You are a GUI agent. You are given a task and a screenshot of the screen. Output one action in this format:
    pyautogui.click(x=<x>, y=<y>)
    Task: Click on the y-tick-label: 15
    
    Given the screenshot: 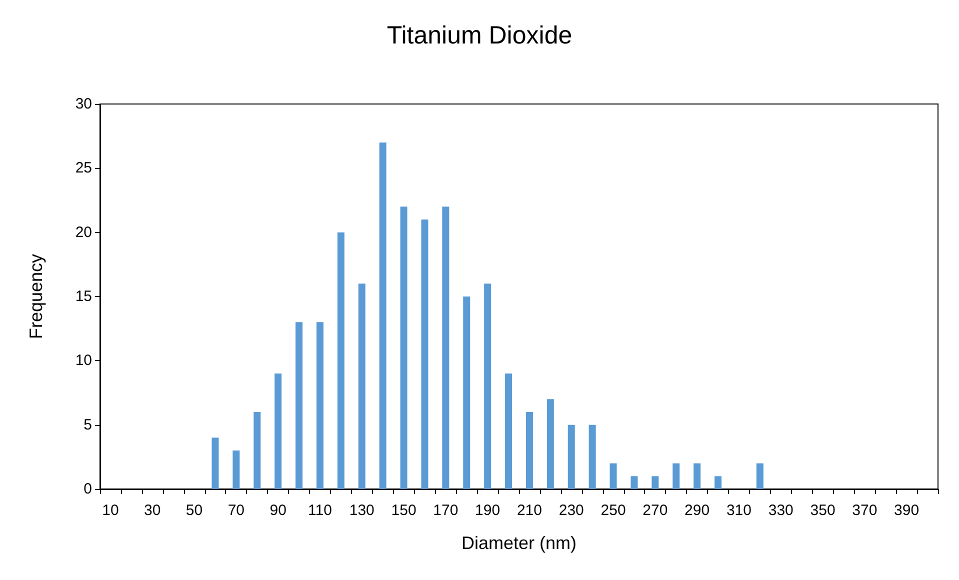 What is the action you would take?
    pyautogui.click(x=83, y=296)
    